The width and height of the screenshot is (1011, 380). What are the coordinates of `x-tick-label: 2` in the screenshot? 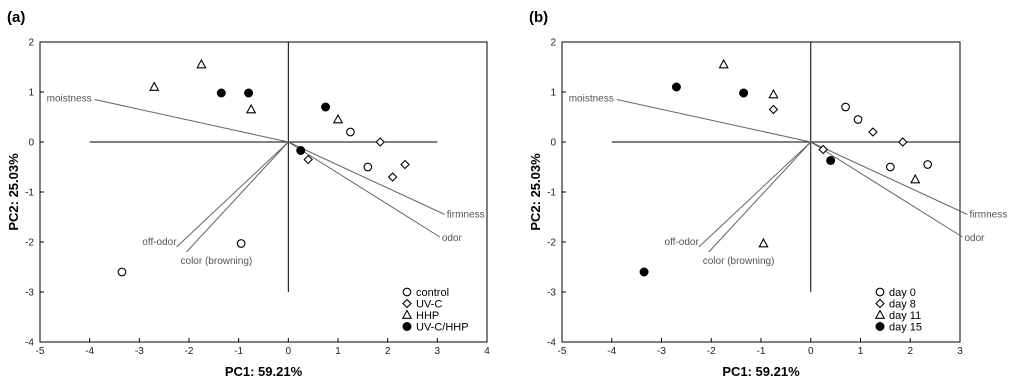 It's located at (910, 351).